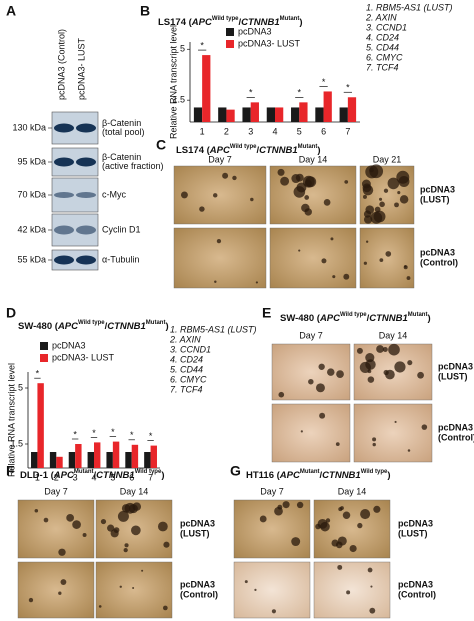 This screenshot has height=621, width=474. I want to click on blot-column-label: pcDNA3- LUST, so click(81, 68).